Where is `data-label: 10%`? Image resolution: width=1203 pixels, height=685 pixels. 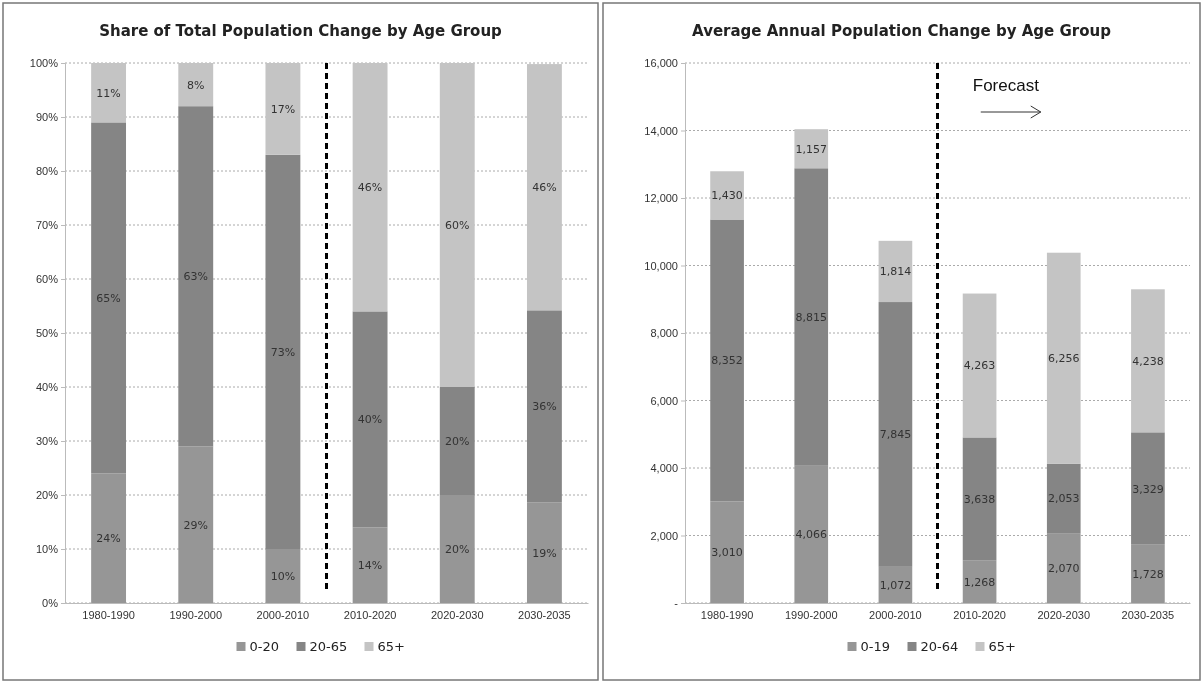 data-label: 10% is located at coordinates (283, 576).